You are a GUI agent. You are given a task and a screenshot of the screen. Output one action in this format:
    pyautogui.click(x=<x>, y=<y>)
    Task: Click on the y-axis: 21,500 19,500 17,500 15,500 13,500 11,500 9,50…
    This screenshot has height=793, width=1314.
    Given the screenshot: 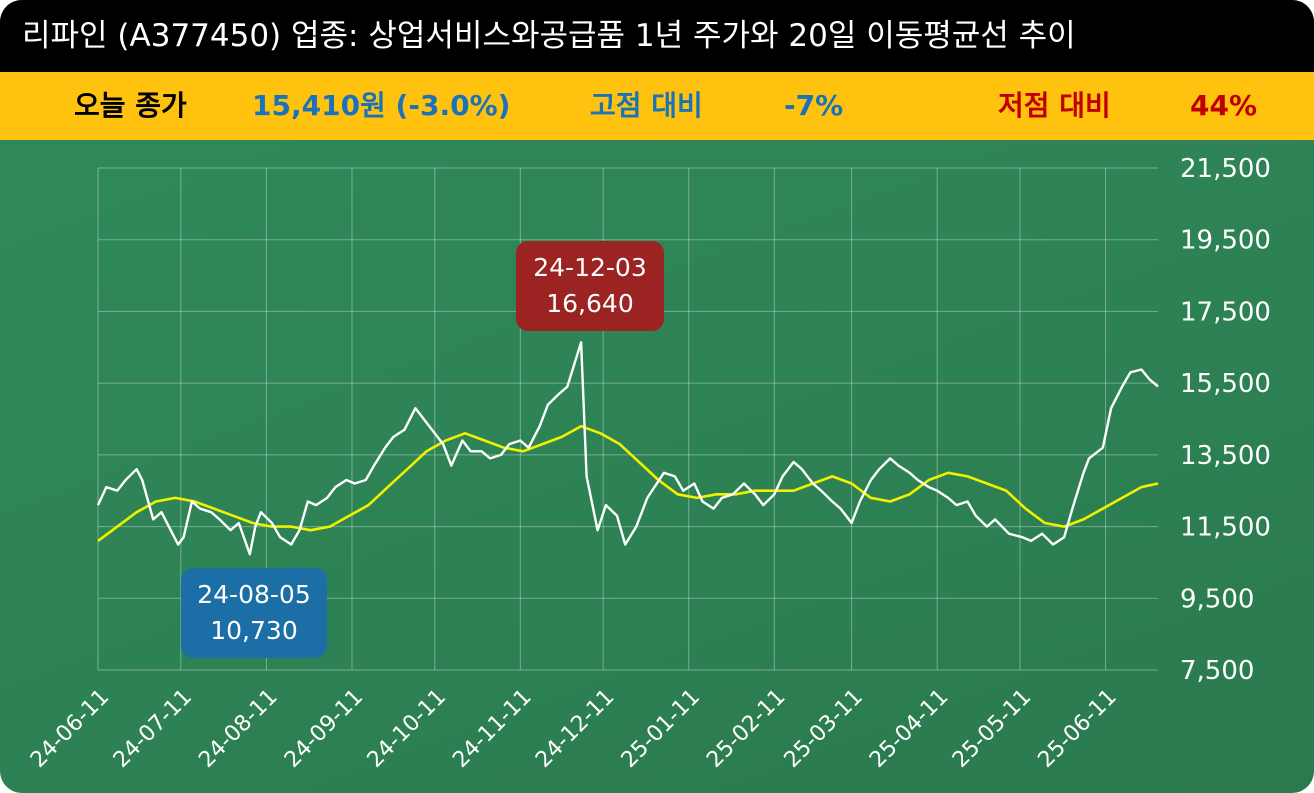 What is the action you would take?
    pyautogui.click(x=1225, y=420)
    